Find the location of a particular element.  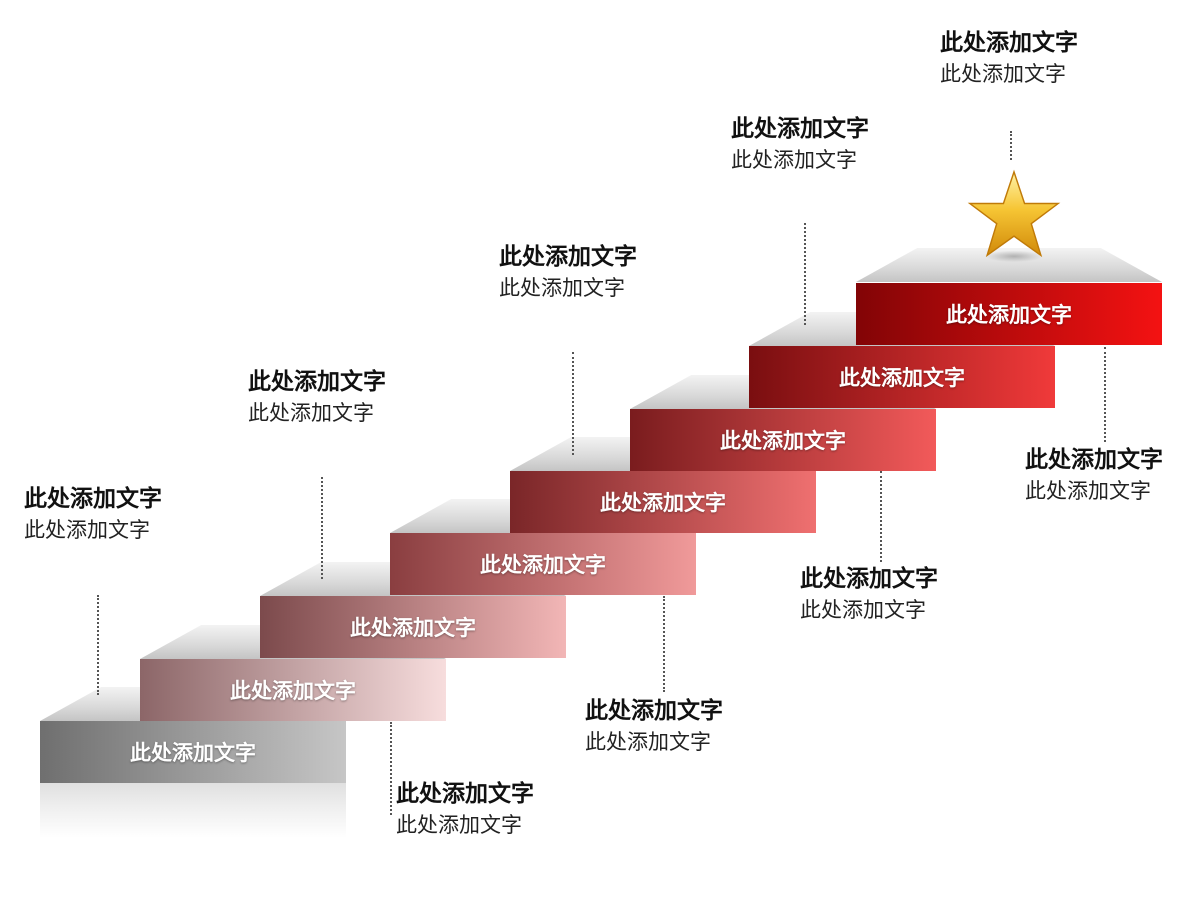

step-4: 此处添加文字 is located at coordinates (543, 564).